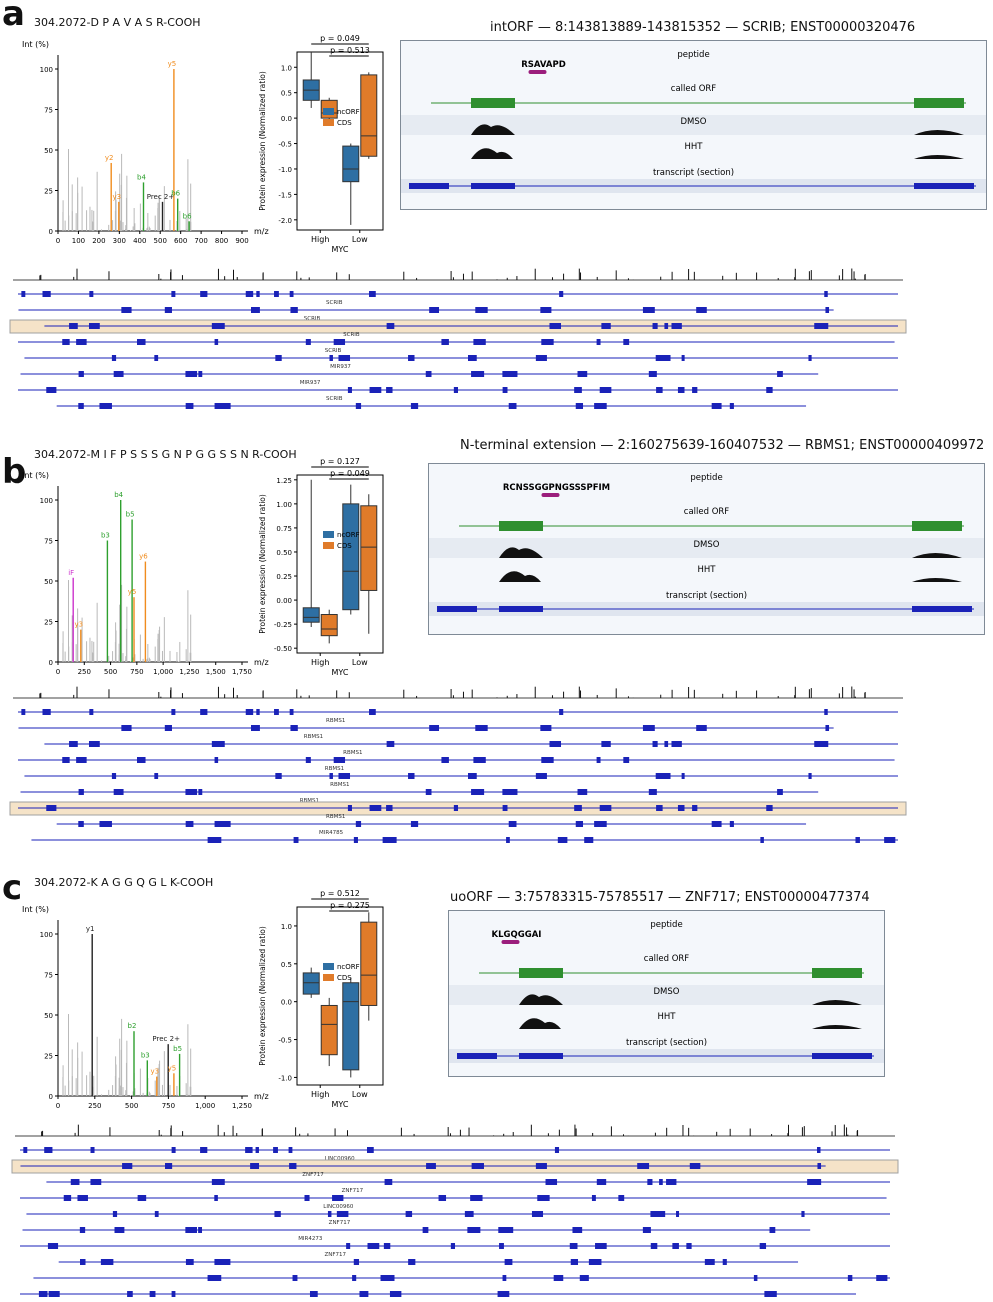  What do you see at coordinates (94, 1106) in the screenshot?
I see `x-tick-label: 250` at bounding box center [94, 1106].